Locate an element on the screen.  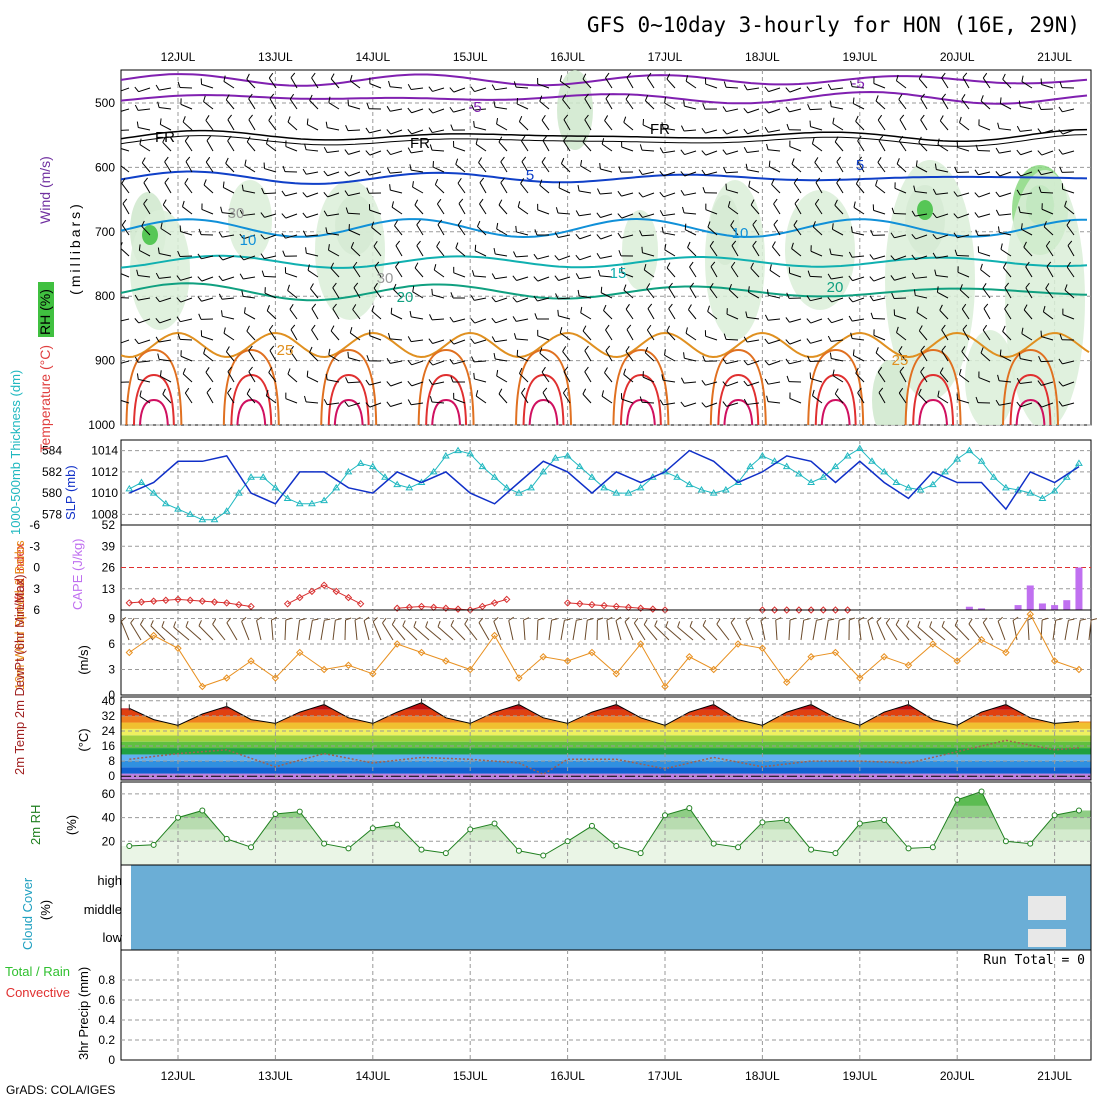
li-tick: 6 is located at coordinates (36, 610).